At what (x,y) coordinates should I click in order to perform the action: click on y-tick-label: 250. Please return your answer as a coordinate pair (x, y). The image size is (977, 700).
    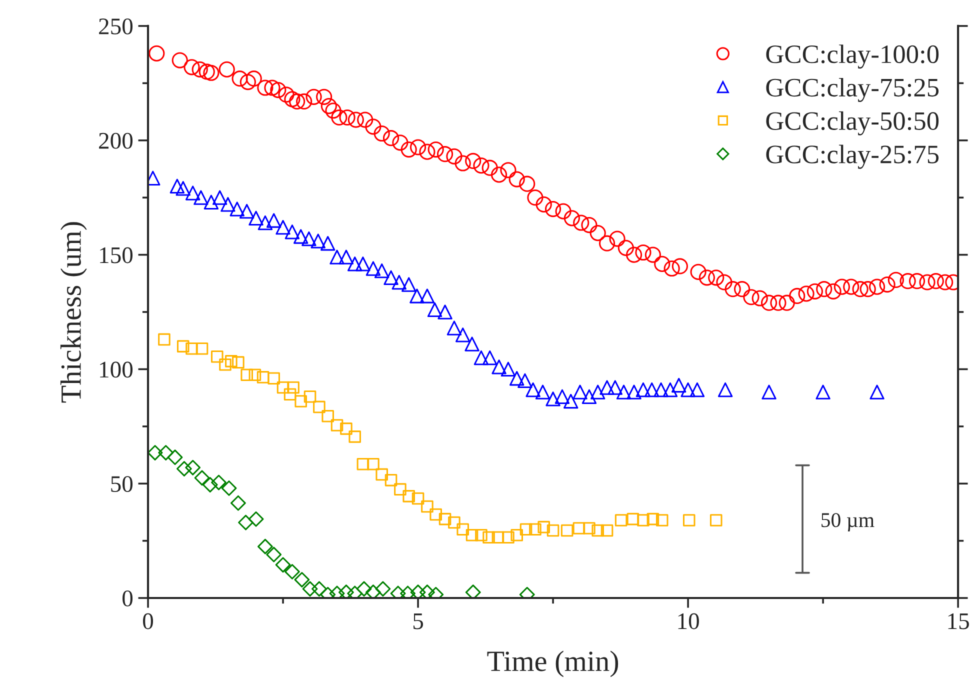
    Looking at the image, I should click on (116, 26).